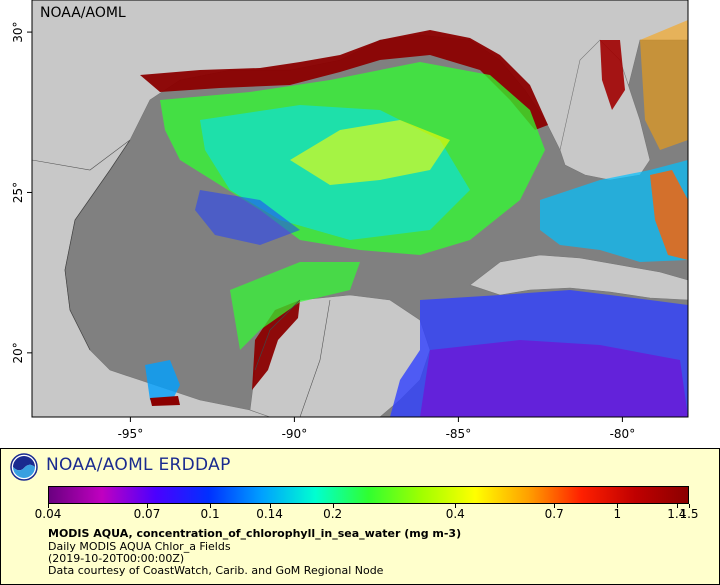  What do you see at coordinates (18, 352) in the screenshot?
I see `lat-tick-label: 20°` at bounding box center [18, 352].